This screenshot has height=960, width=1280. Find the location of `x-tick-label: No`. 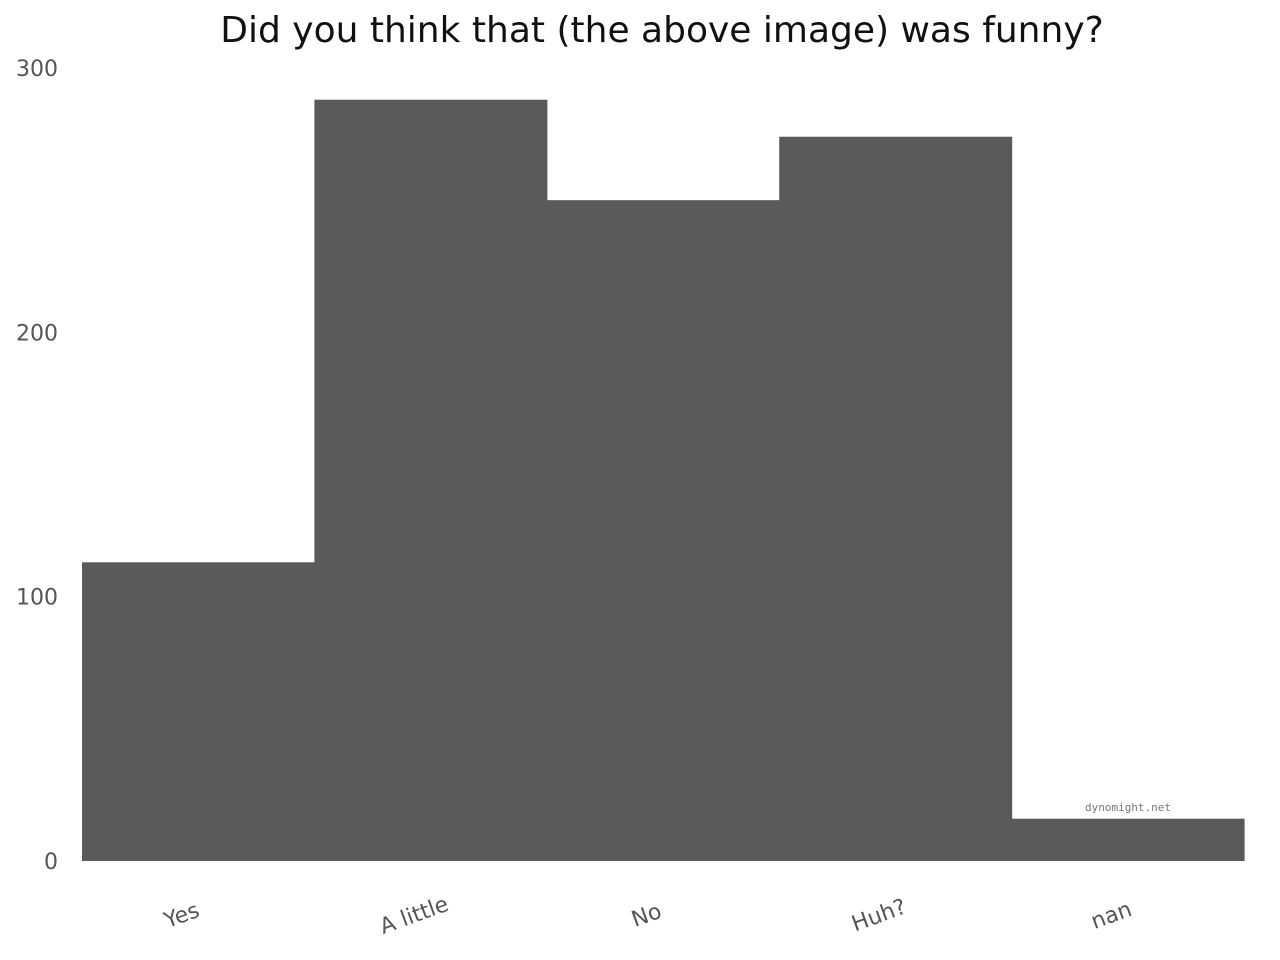

x-tick-label: No is located at coordinates (646, 916).